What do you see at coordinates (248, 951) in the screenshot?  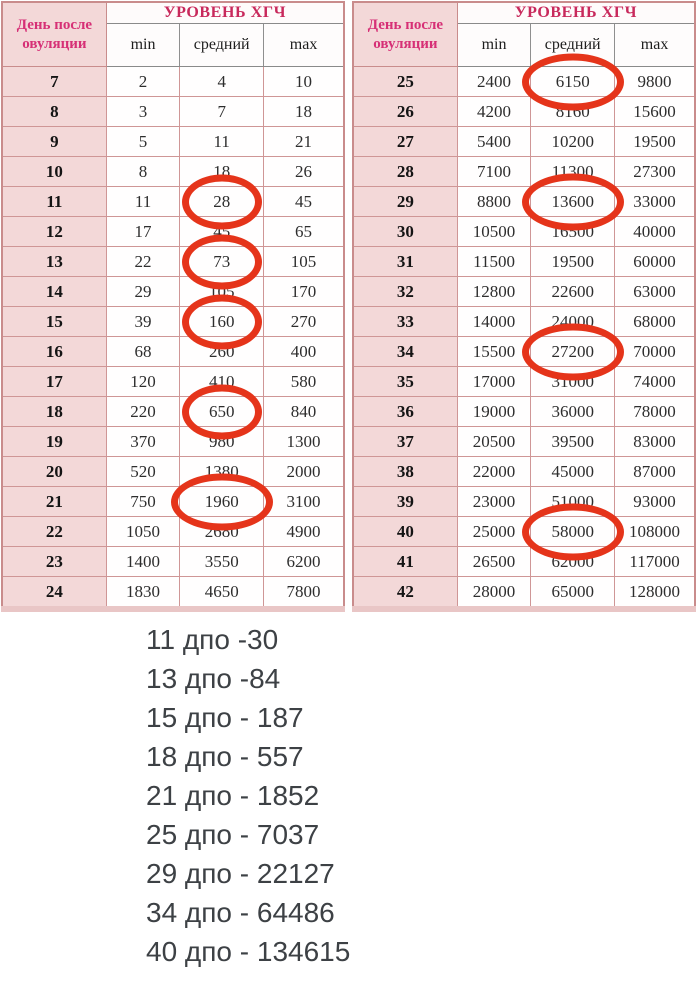 I see `note-line: 40 дпо - 134615` at bounding box center [248, 951].